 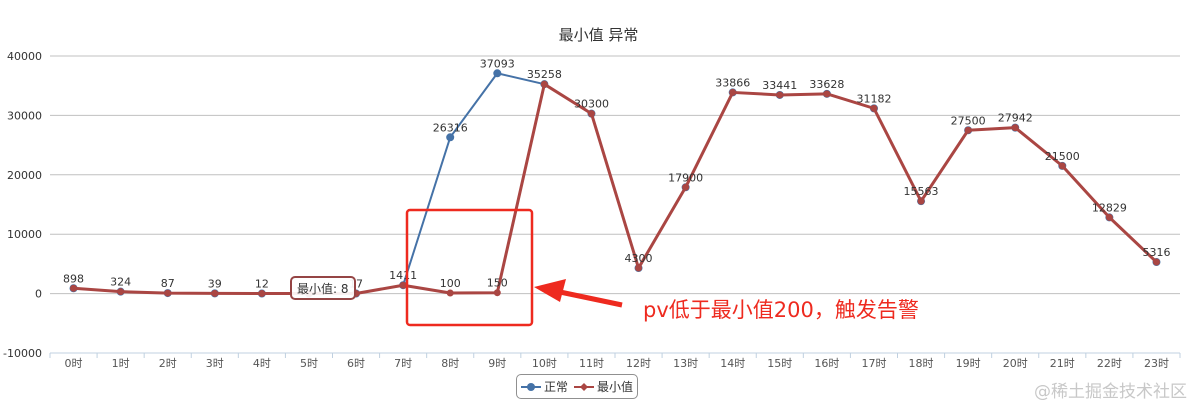 I want to click on data-label: 1411, so click(x=403, y=275).